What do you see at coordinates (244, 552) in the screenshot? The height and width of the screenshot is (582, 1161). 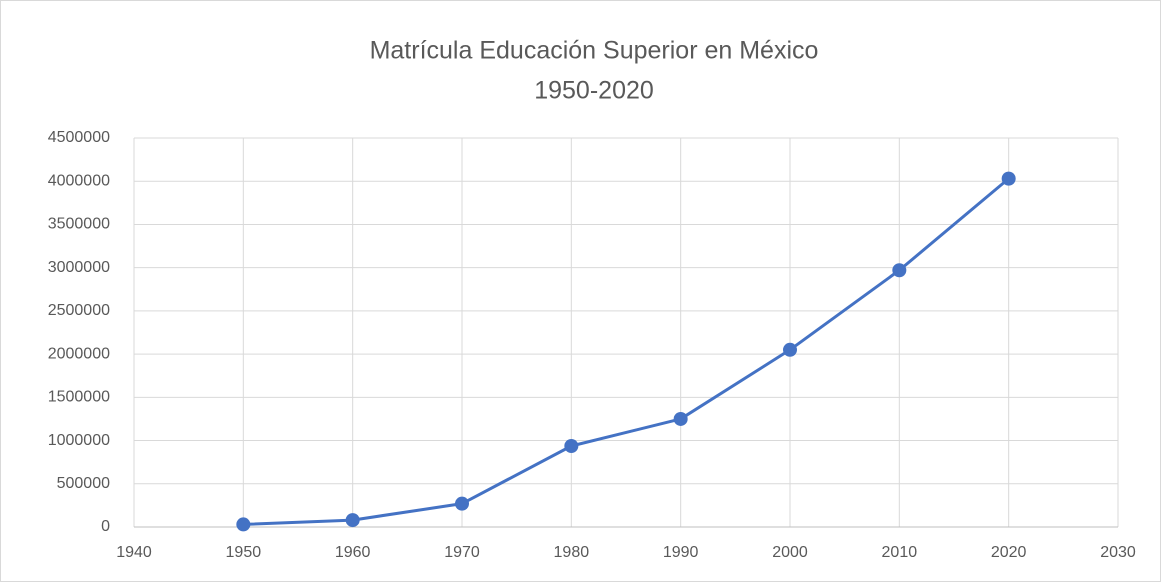 I see `x-tick-label: 1950` at bounding box center [244, 552].